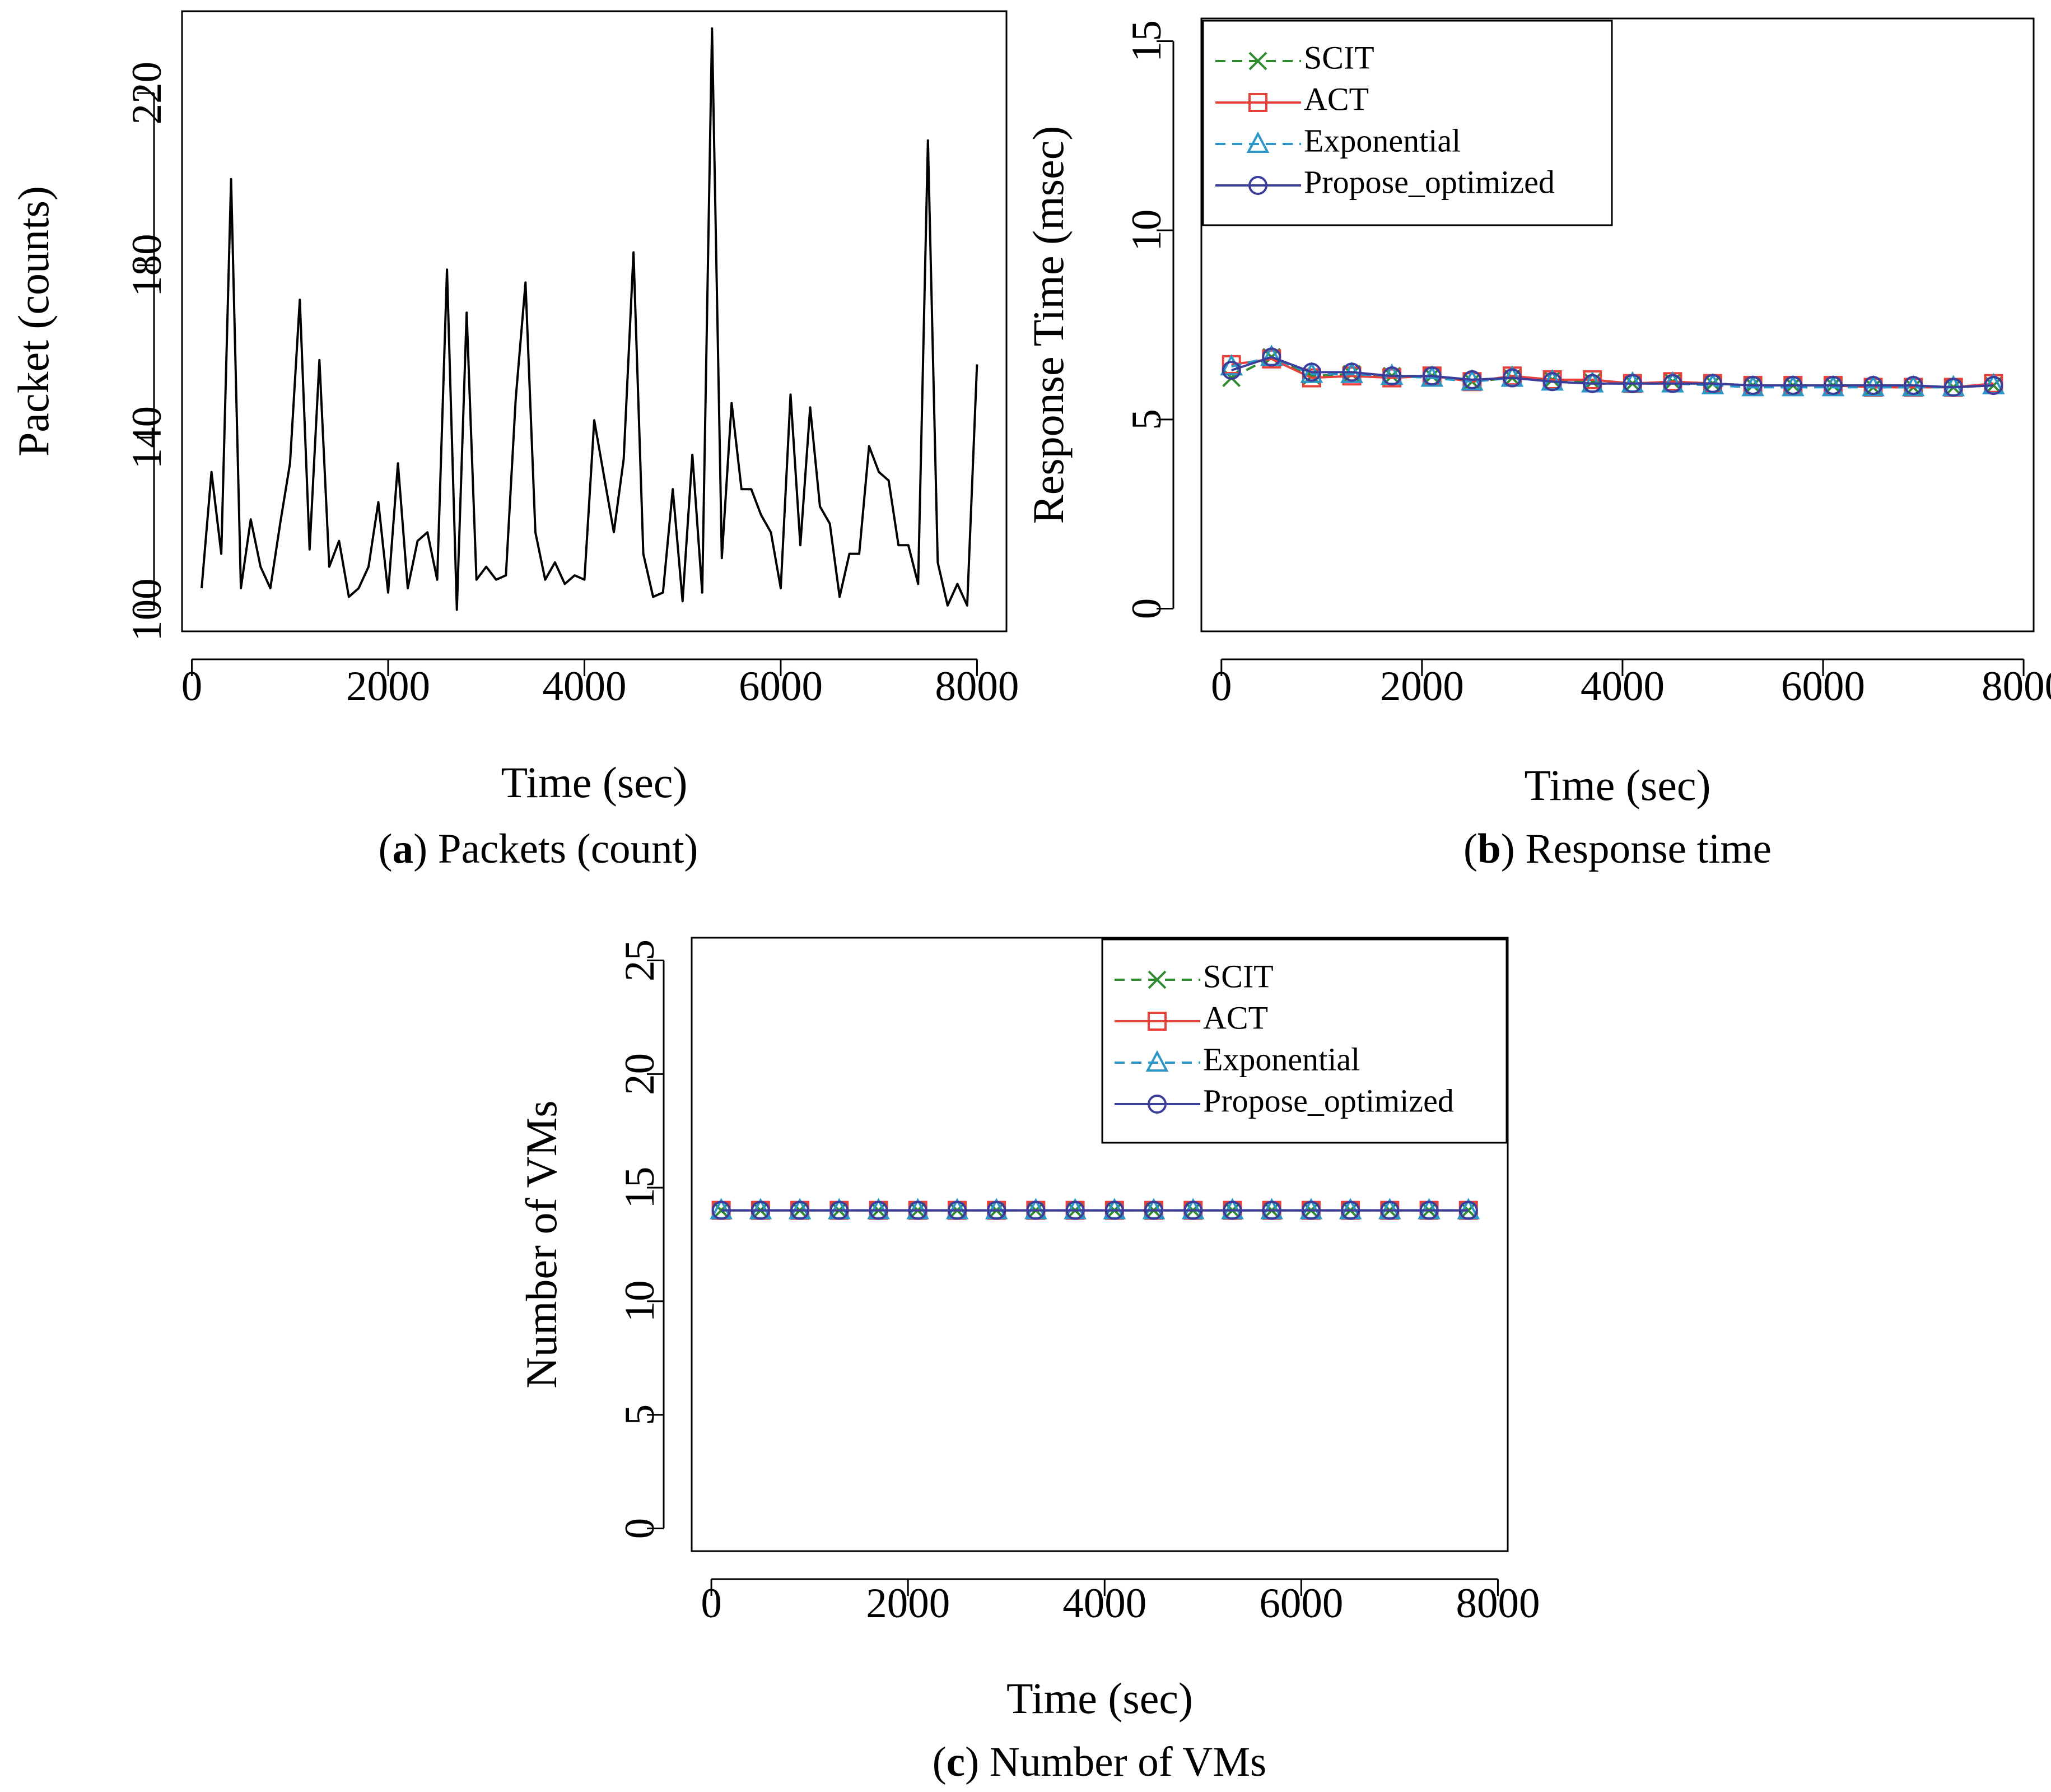 This screenshot has height=1792, width=2051. Describe the element at coordinates (542, 1244) in the screenshot. I see `y-axis-label: Number of VMs` at that location.